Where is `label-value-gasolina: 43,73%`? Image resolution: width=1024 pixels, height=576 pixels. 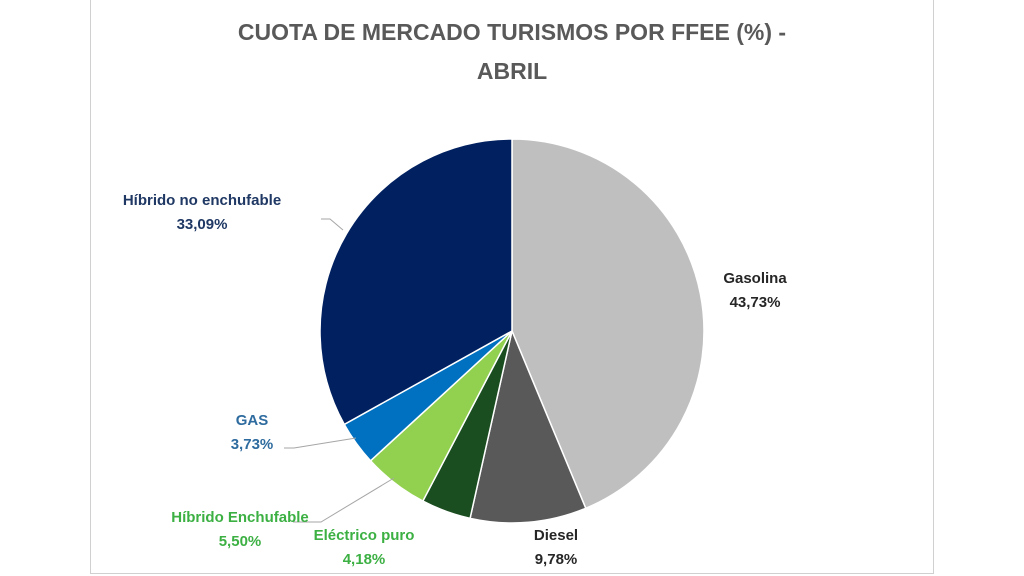
label-value-gasolina: 43,73% is located at coordinates (755, 302).